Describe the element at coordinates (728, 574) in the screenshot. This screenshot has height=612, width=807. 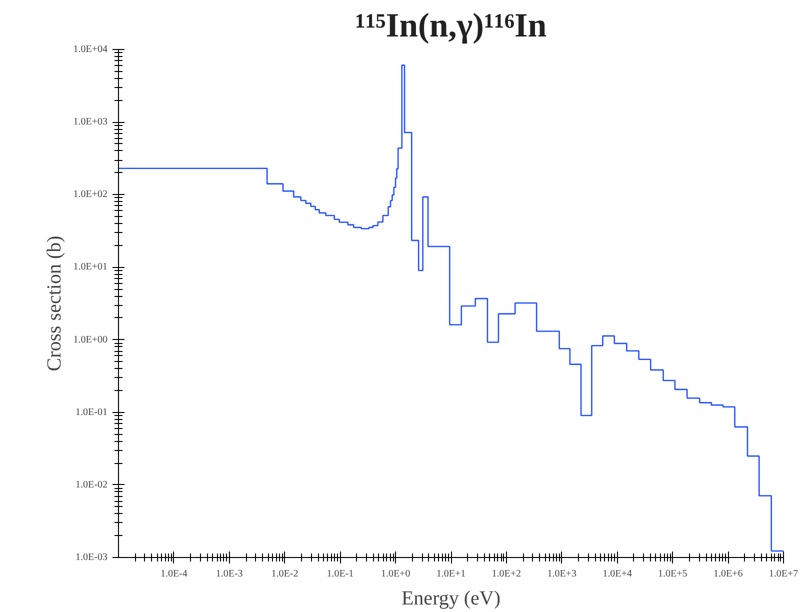
I see `x-tick-label: 1.0E+6` at that location.